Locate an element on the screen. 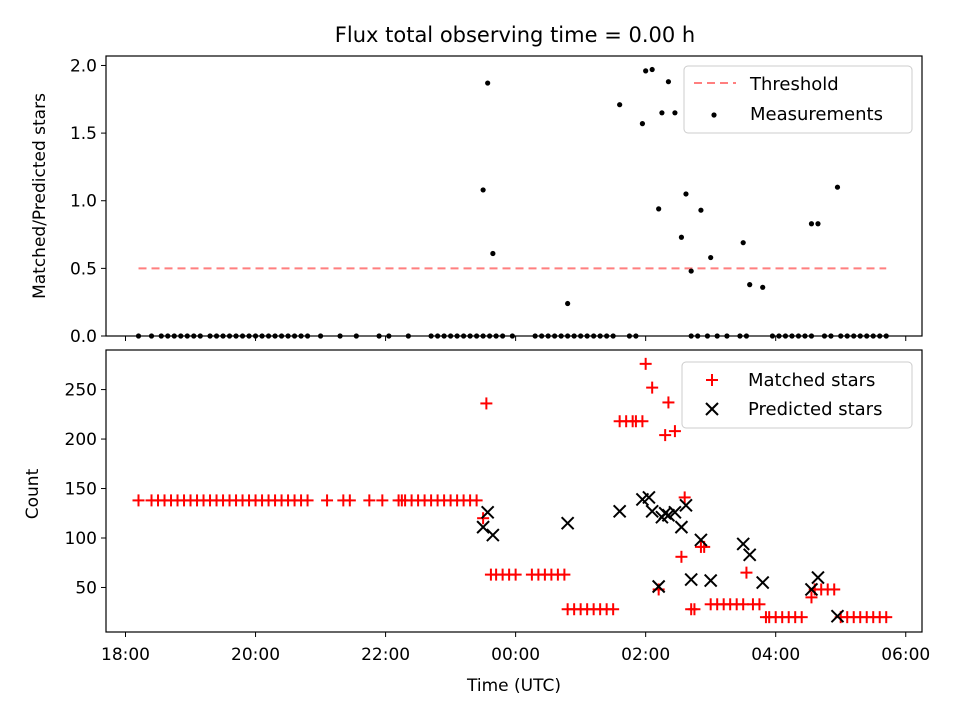 The width and height of the screenshot is (960, 720). count-y-ticks: 50 100 150 200 250 is located at coordinates (85, 489).